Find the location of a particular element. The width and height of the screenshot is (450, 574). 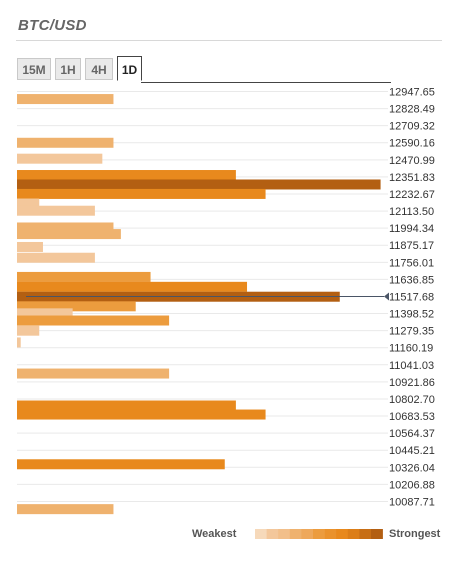

y-tick-label: 11756.01 is located at coordinates (411, 263).